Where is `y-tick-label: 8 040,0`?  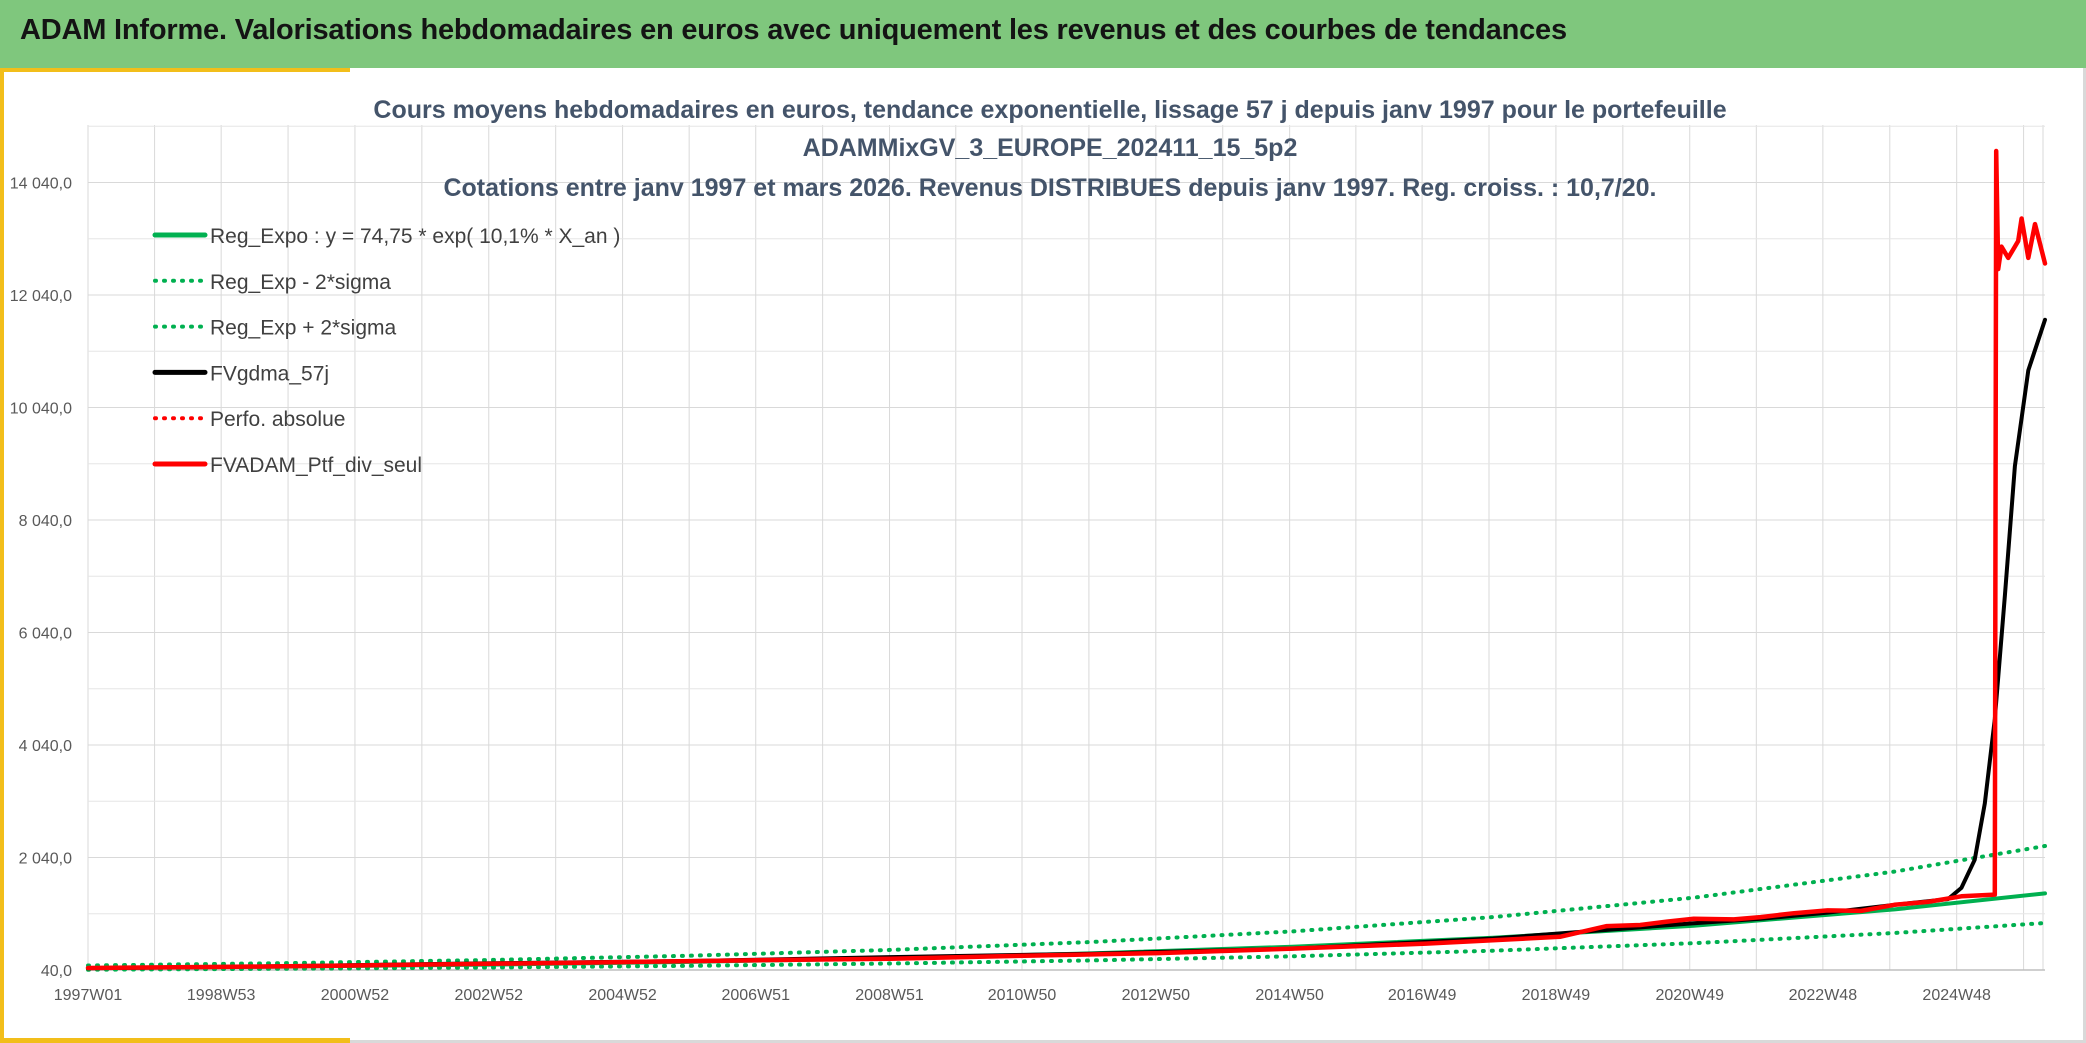 y-tick-label: 8 040,0 is located at coordinates (45, 521).